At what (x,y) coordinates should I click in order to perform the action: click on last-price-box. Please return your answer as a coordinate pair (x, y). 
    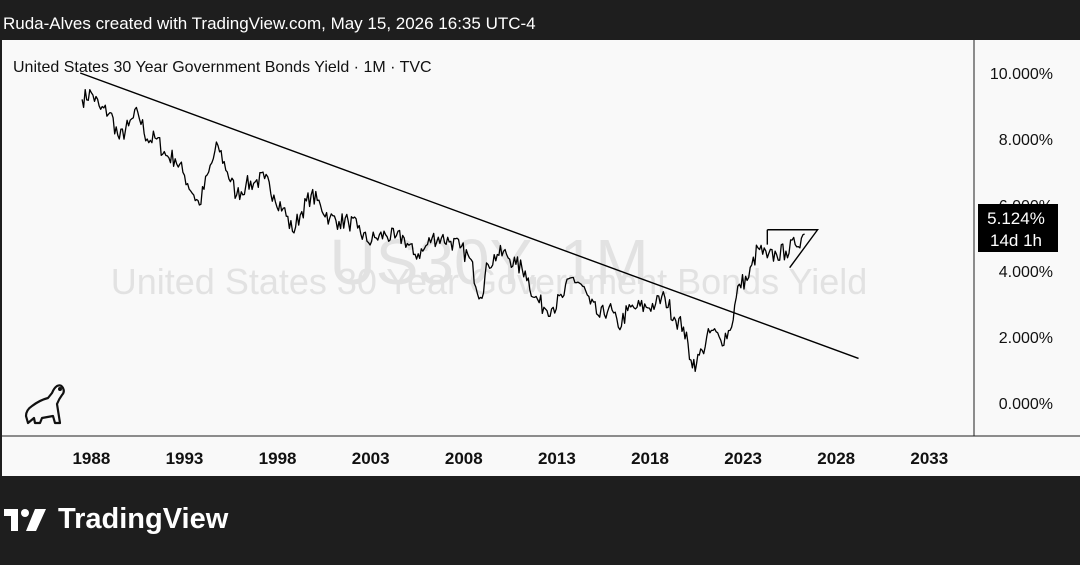
    Looking at the image, I should click on (1018, 228).